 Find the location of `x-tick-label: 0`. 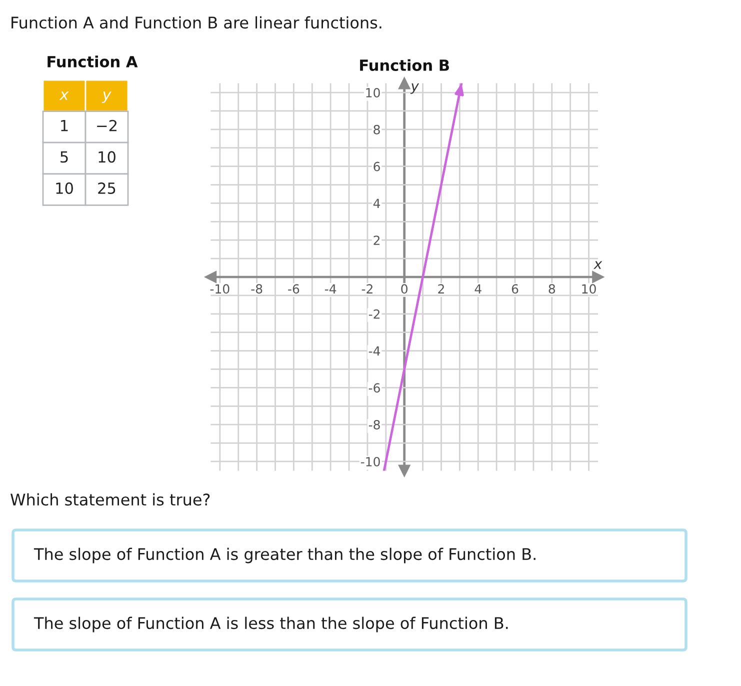

x-tick-label: 0 is located at coordinates (404, 289).